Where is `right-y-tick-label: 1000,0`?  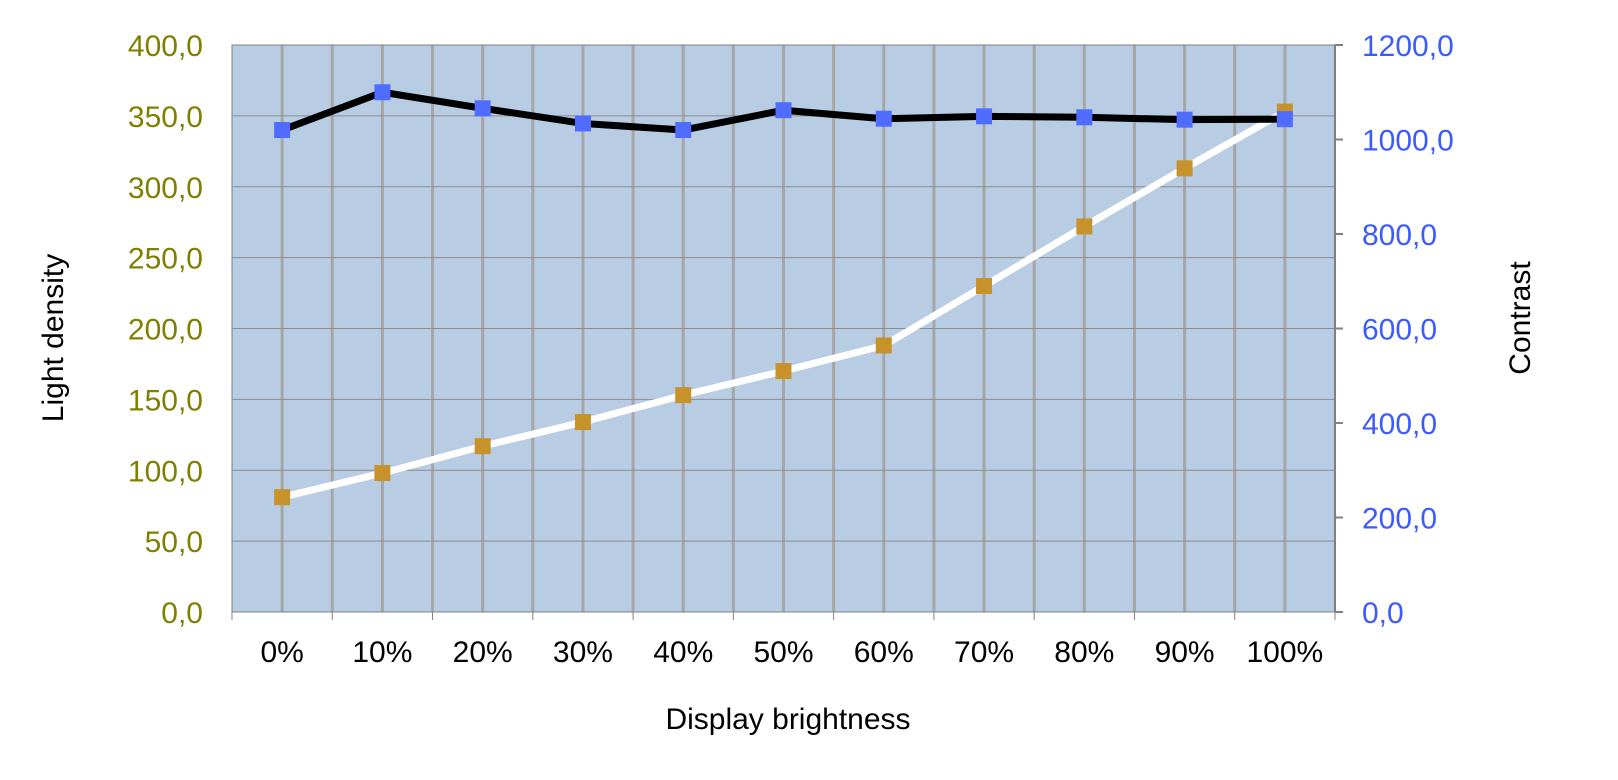 right-y-tick-label: 1000,0 is located at coordinates (1408, 141).